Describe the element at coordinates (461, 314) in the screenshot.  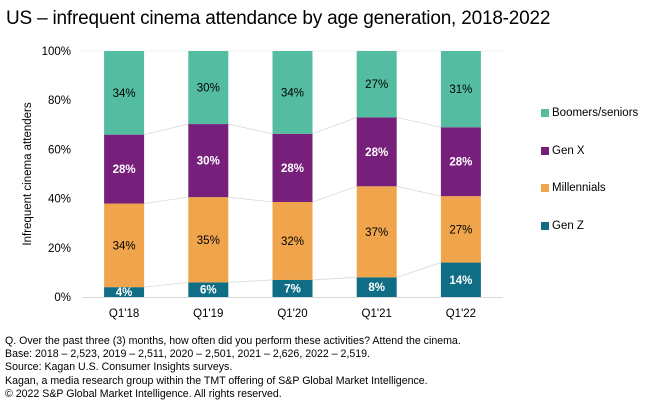
I see `x-tick-label: Q1'22` at that location.